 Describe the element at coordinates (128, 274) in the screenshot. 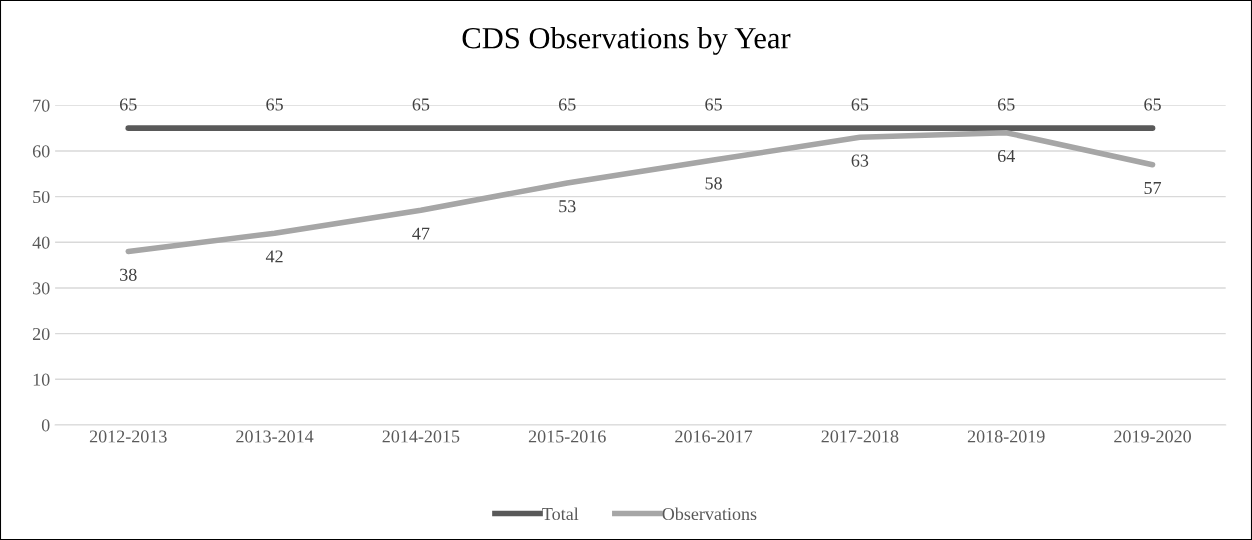

I see `data-label: 38` at that location.